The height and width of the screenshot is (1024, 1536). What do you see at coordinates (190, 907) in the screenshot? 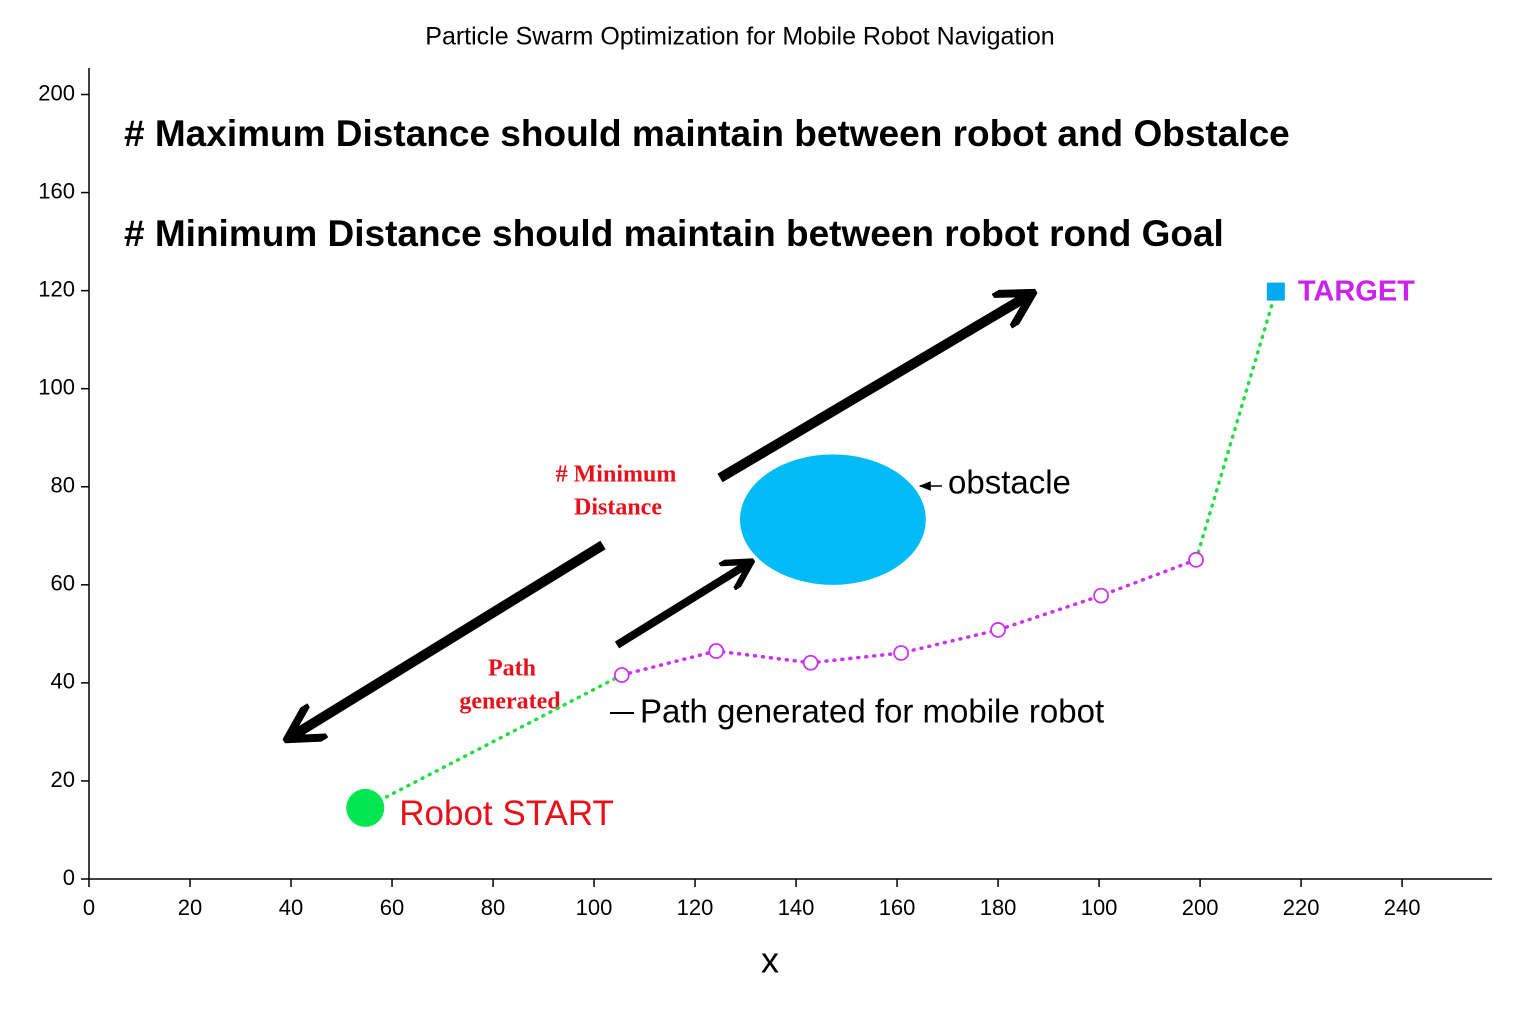
I see `x-tick-label: 20` at bounding box center [190, 907].